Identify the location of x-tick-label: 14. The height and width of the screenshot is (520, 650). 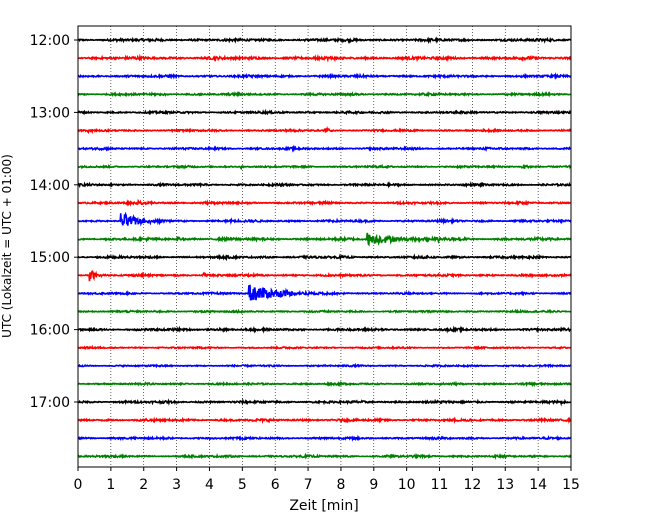
(538, 485).